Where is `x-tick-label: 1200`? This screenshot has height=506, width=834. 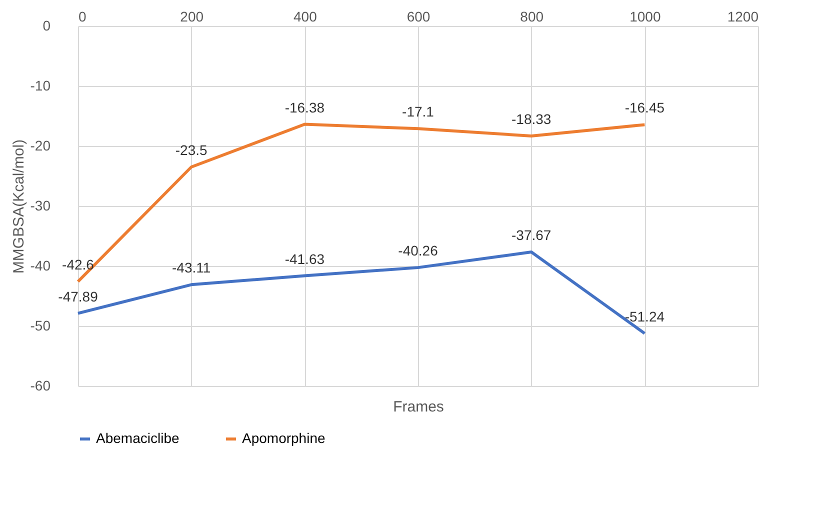 x-tick-label: 1200 is located at coordinates (743, 16).